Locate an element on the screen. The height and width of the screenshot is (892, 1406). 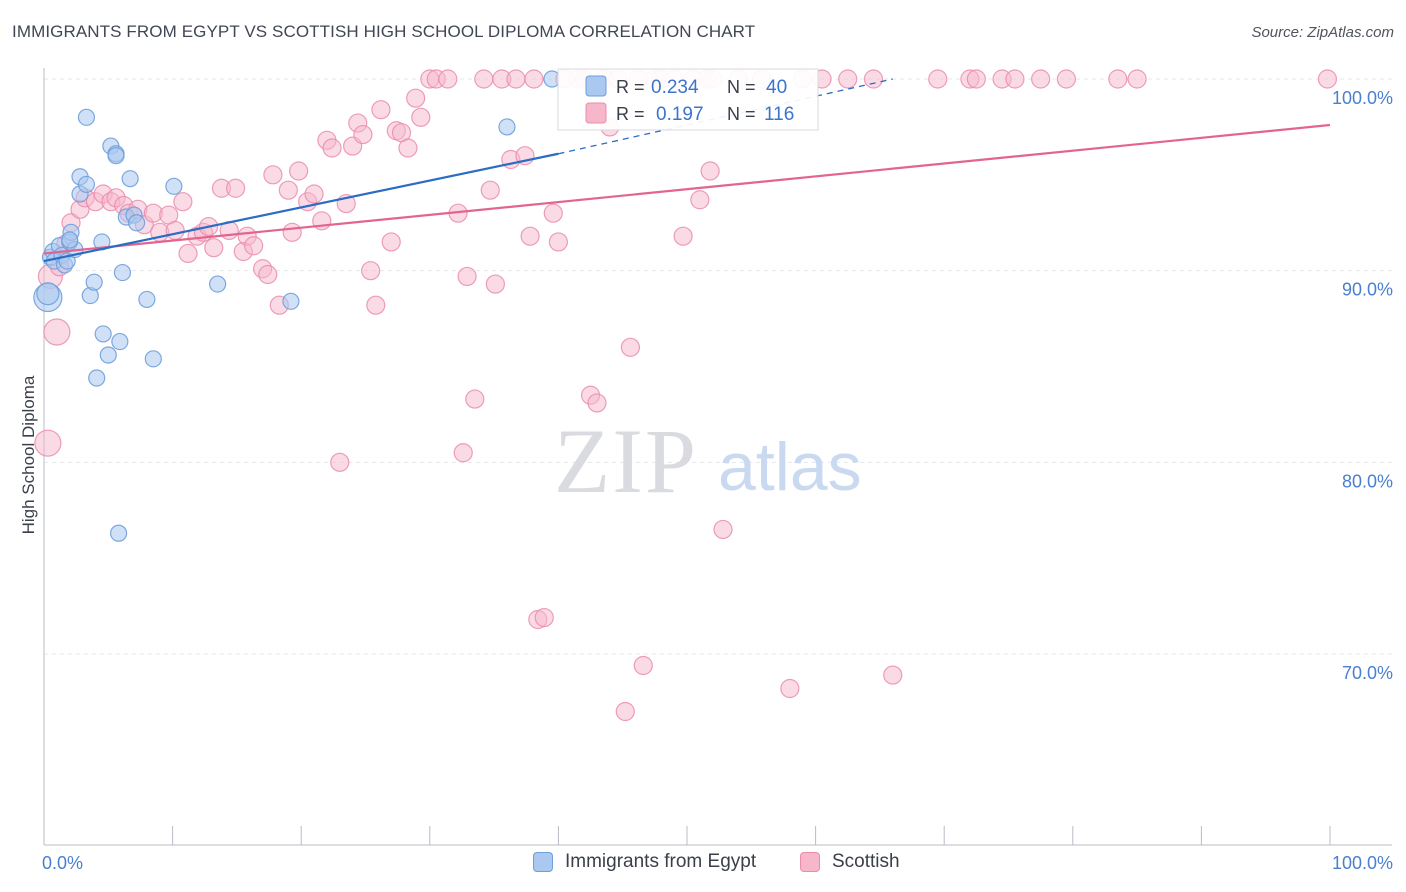
stats-egypt-r-label: R = is located at coordinates (630, 87).